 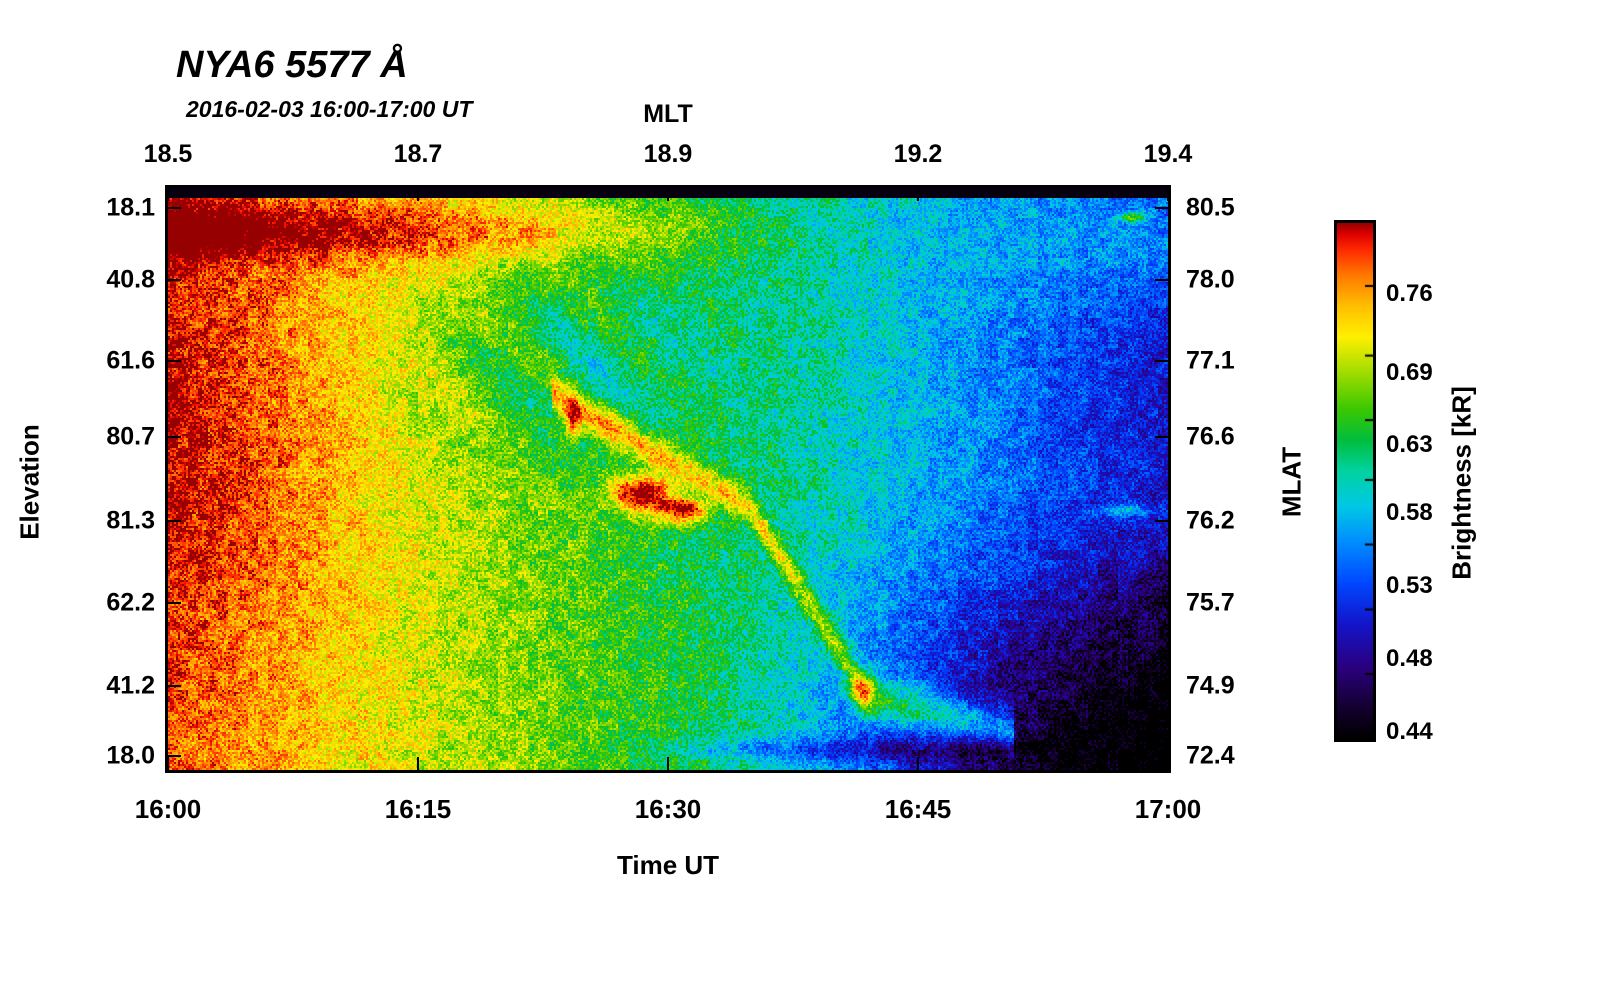 What do you see at coordinates (1210, 602) in the screenshot?
I see `tick-label: 75.7` at bounding box center [1210, 602].